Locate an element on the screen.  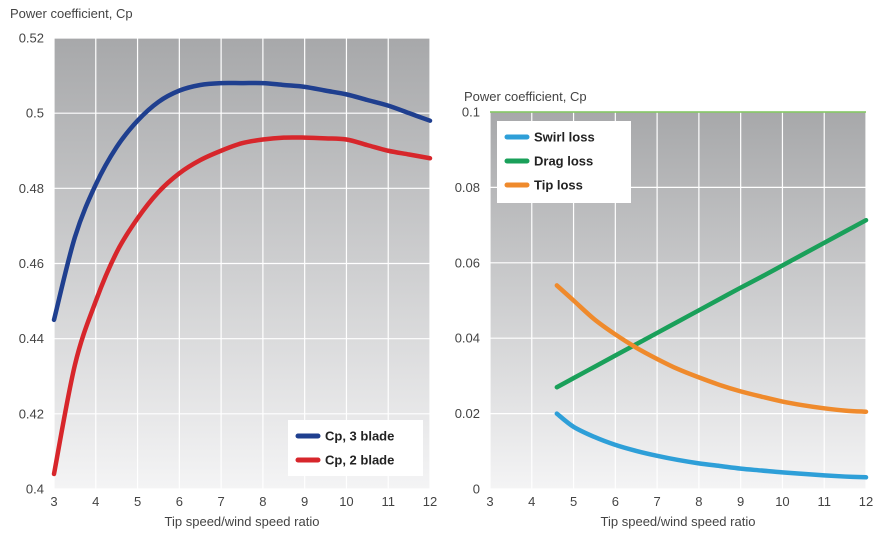
legend-label: Tip loss is located at coordinates (558, 185).